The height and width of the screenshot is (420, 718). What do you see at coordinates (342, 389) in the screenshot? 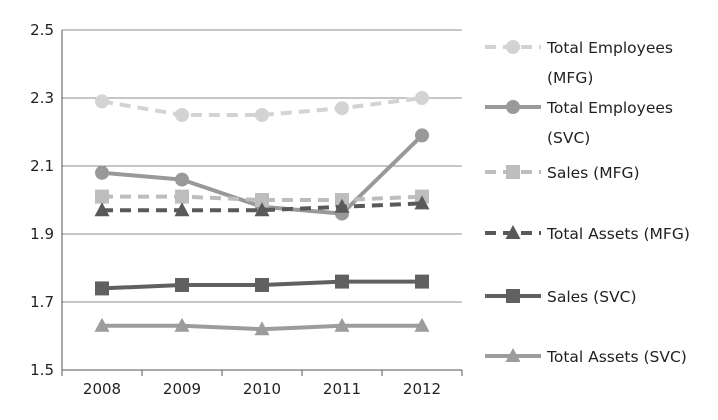
I see `x-tick-label: 2011` at bounding box center [342, 389].